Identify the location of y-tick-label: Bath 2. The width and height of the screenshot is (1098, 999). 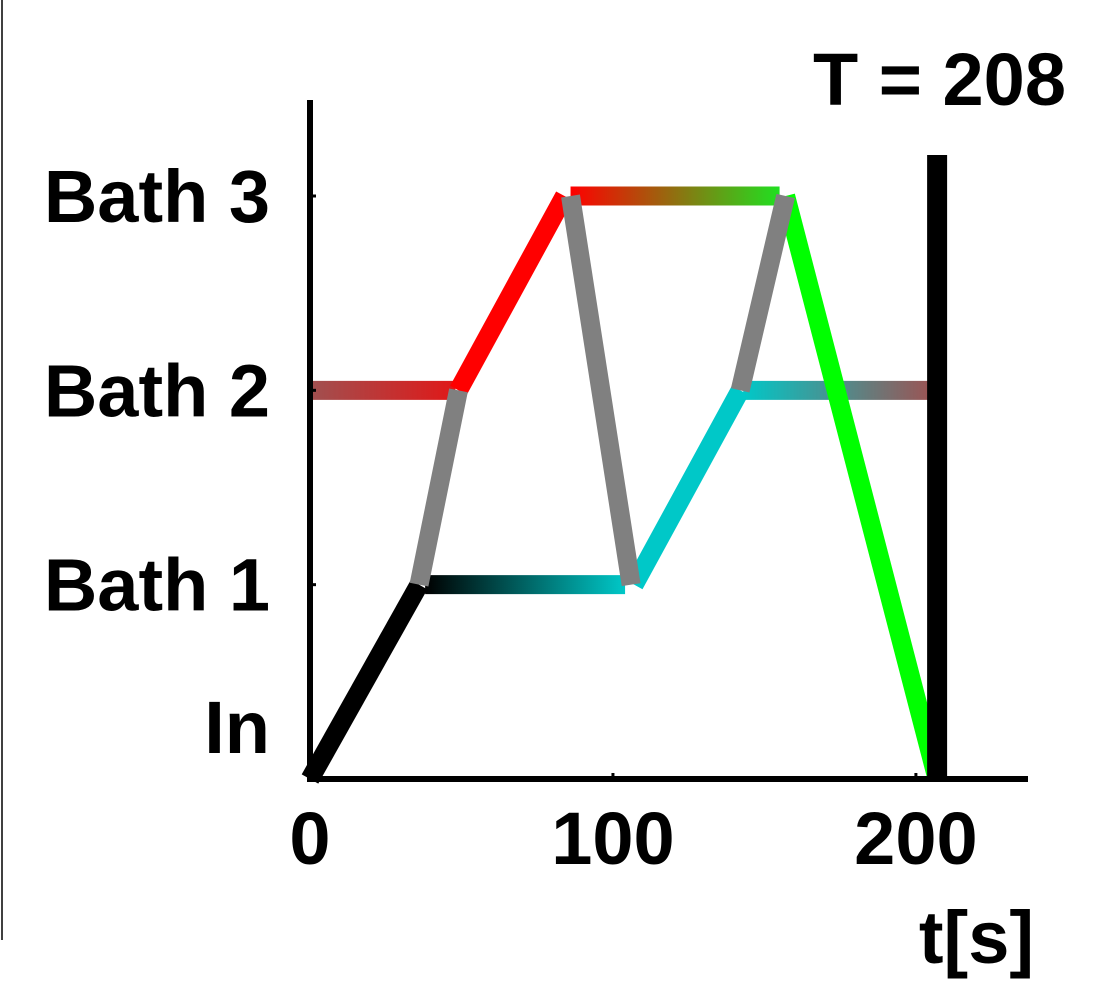
(157, 390).